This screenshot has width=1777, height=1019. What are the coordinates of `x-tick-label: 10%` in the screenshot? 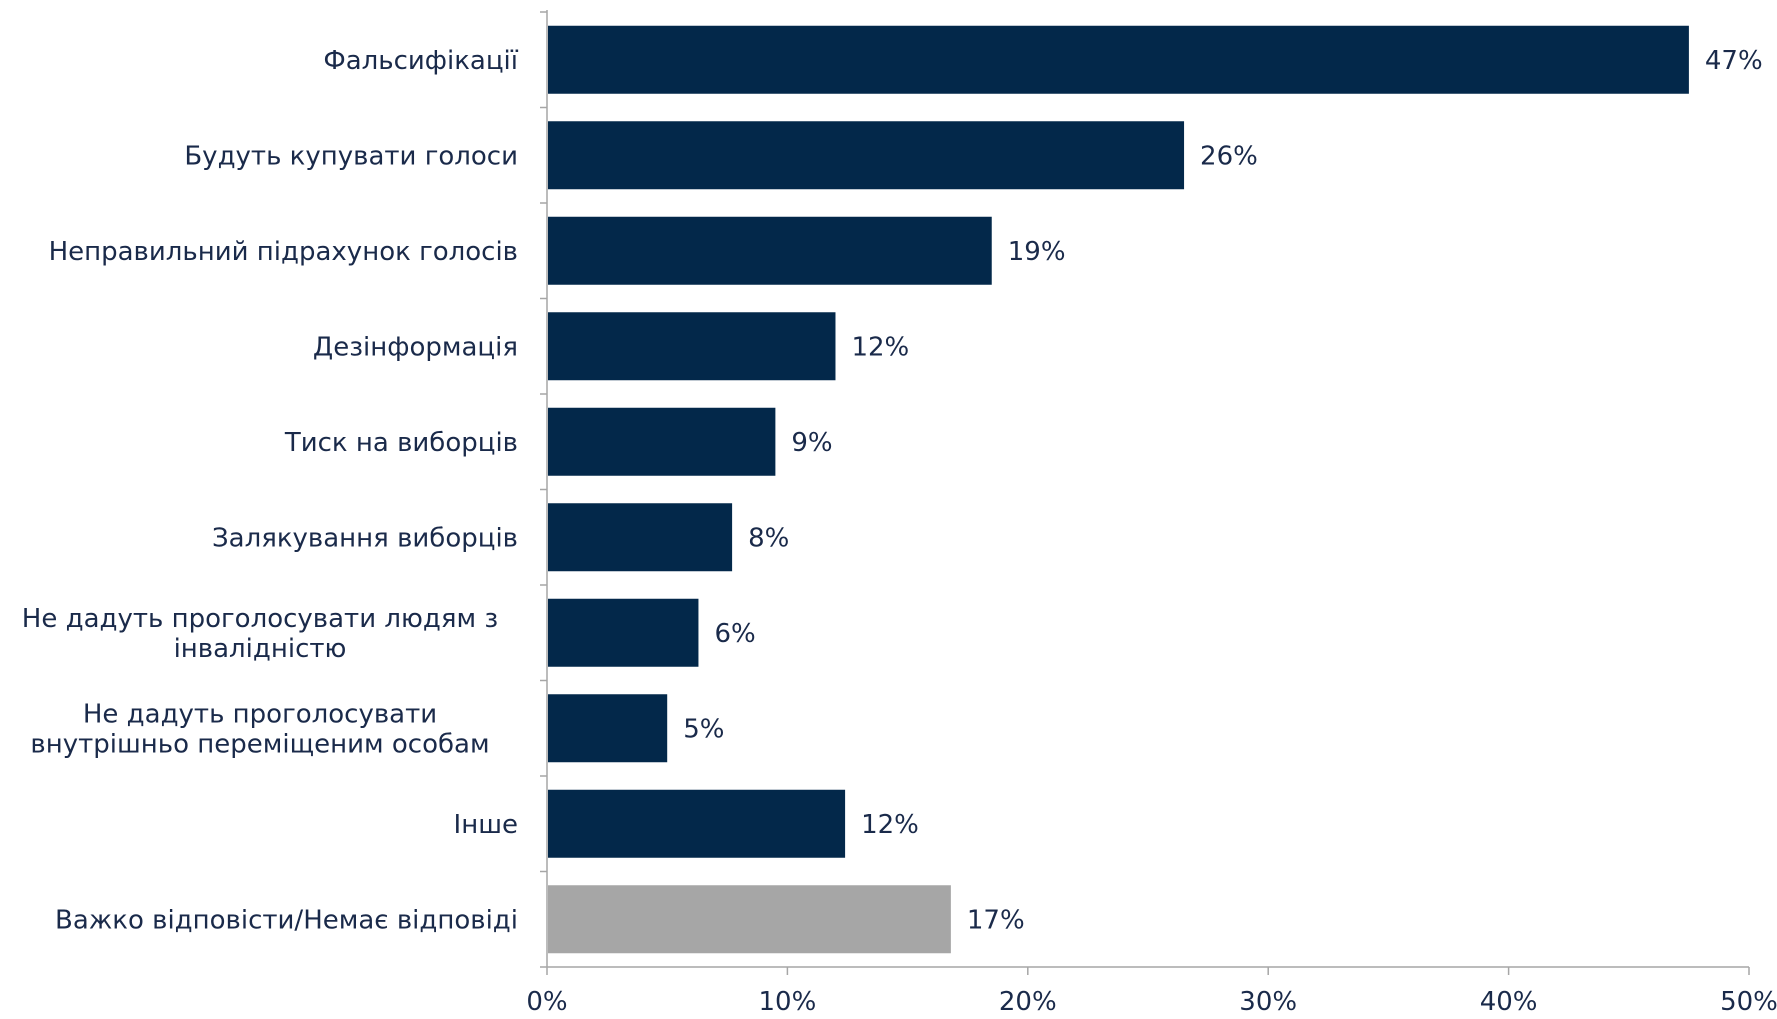 It's located at (788, 1002).